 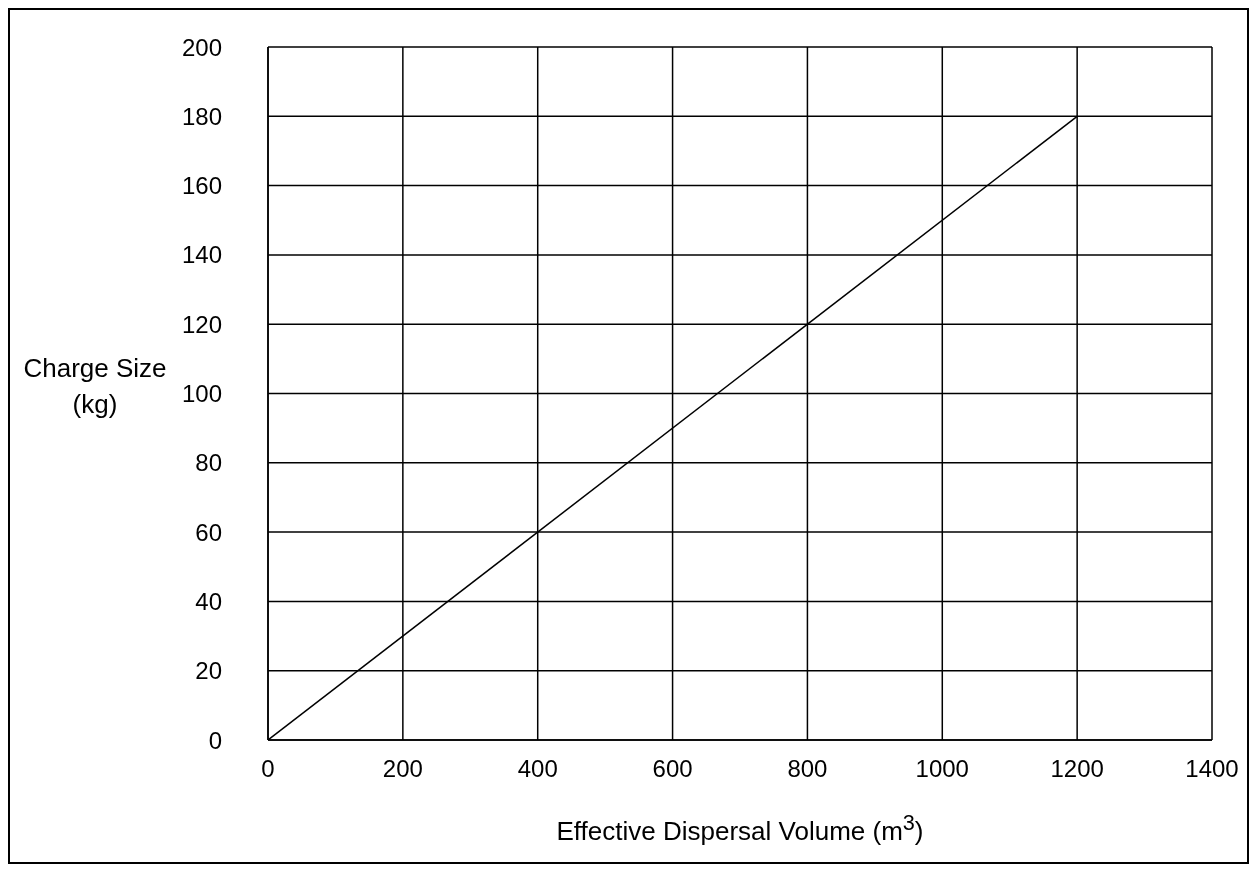 I want to click on y-tick-label: 120, so click(x=201, y=324).